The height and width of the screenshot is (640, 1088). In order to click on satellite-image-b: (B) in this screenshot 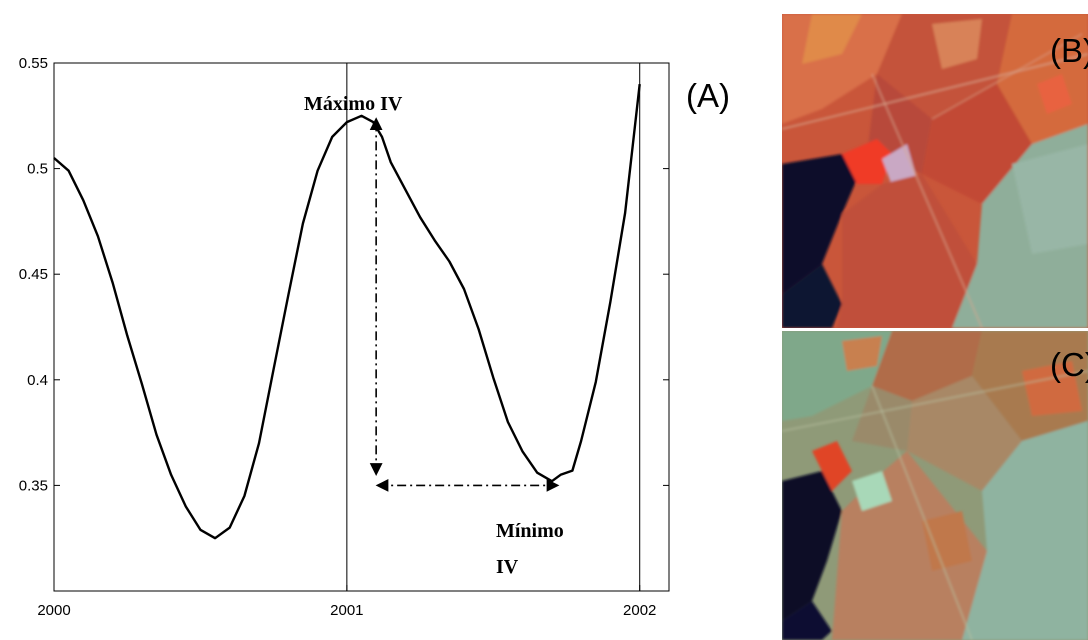, I will do `click(935, 171)`.